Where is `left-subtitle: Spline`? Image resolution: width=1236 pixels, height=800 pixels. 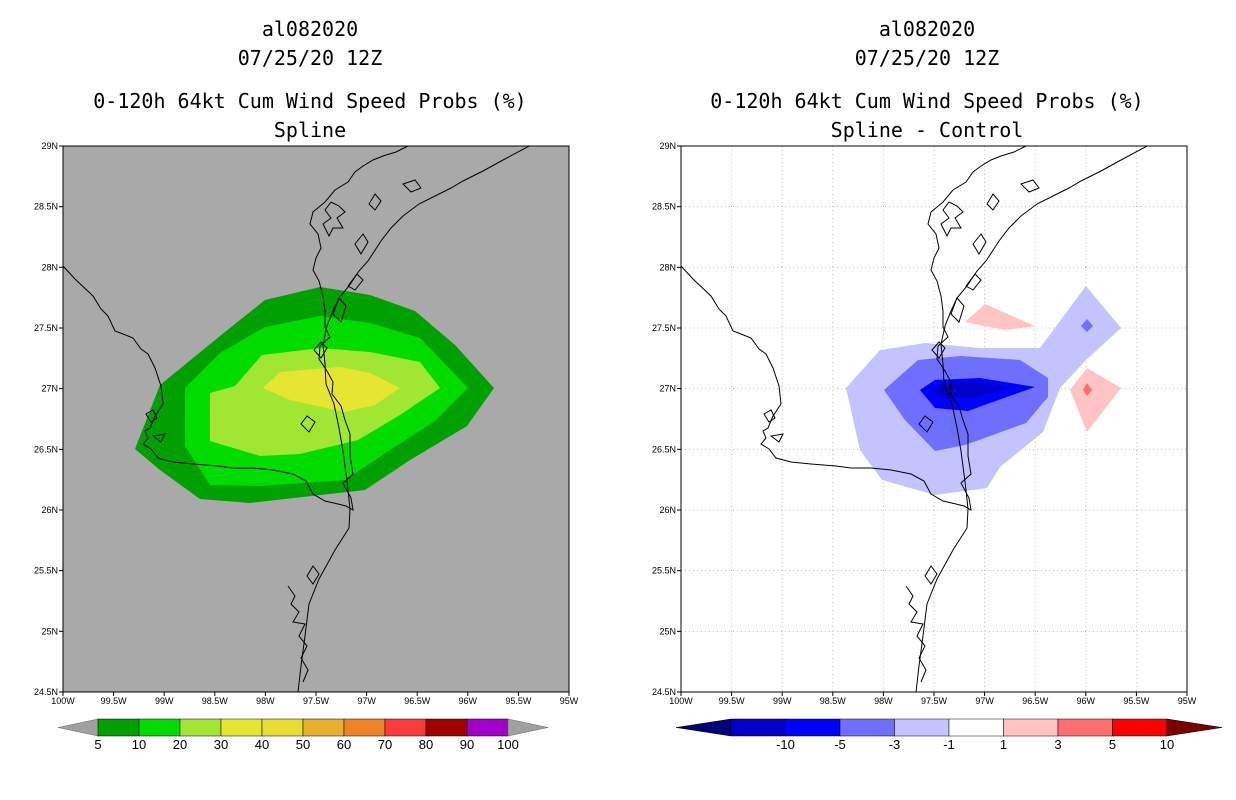 left-subtitle: Spline is located at coordinates (310, 130).